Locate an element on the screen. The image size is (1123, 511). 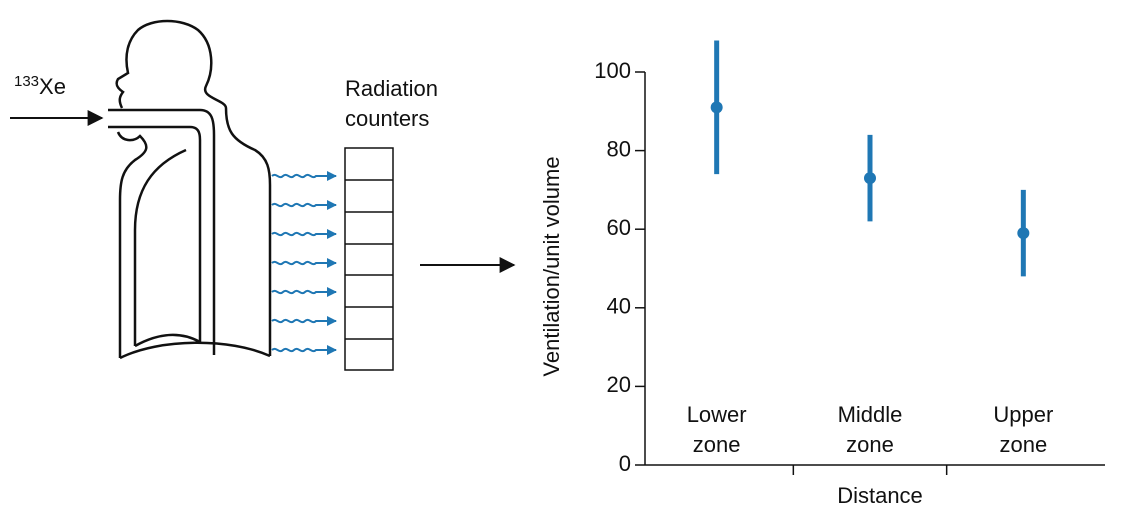
y-tick-label: 100 is located at coordinates (612, 70).